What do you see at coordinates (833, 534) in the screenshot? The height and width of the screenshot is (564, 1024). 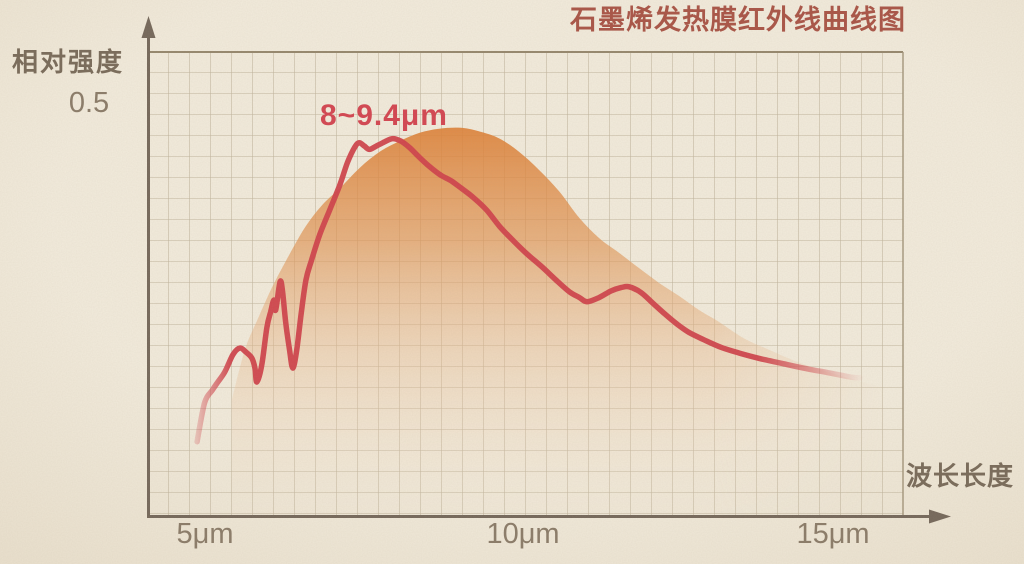 I see `x-axis-tick-15um: 15μm` at bounding box center [833, 534].